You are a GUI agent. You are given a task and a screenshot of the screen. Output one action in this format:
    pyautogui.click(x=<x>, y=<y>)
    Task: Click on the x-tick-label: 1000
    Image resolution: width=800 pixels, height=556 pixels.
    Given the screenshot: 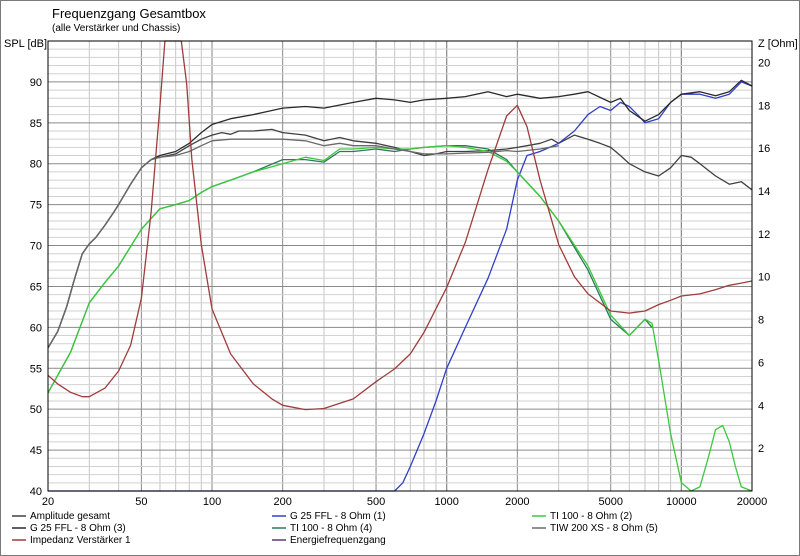 What is the action you would take?
    pyautogui.click(x=446, y=502)
    